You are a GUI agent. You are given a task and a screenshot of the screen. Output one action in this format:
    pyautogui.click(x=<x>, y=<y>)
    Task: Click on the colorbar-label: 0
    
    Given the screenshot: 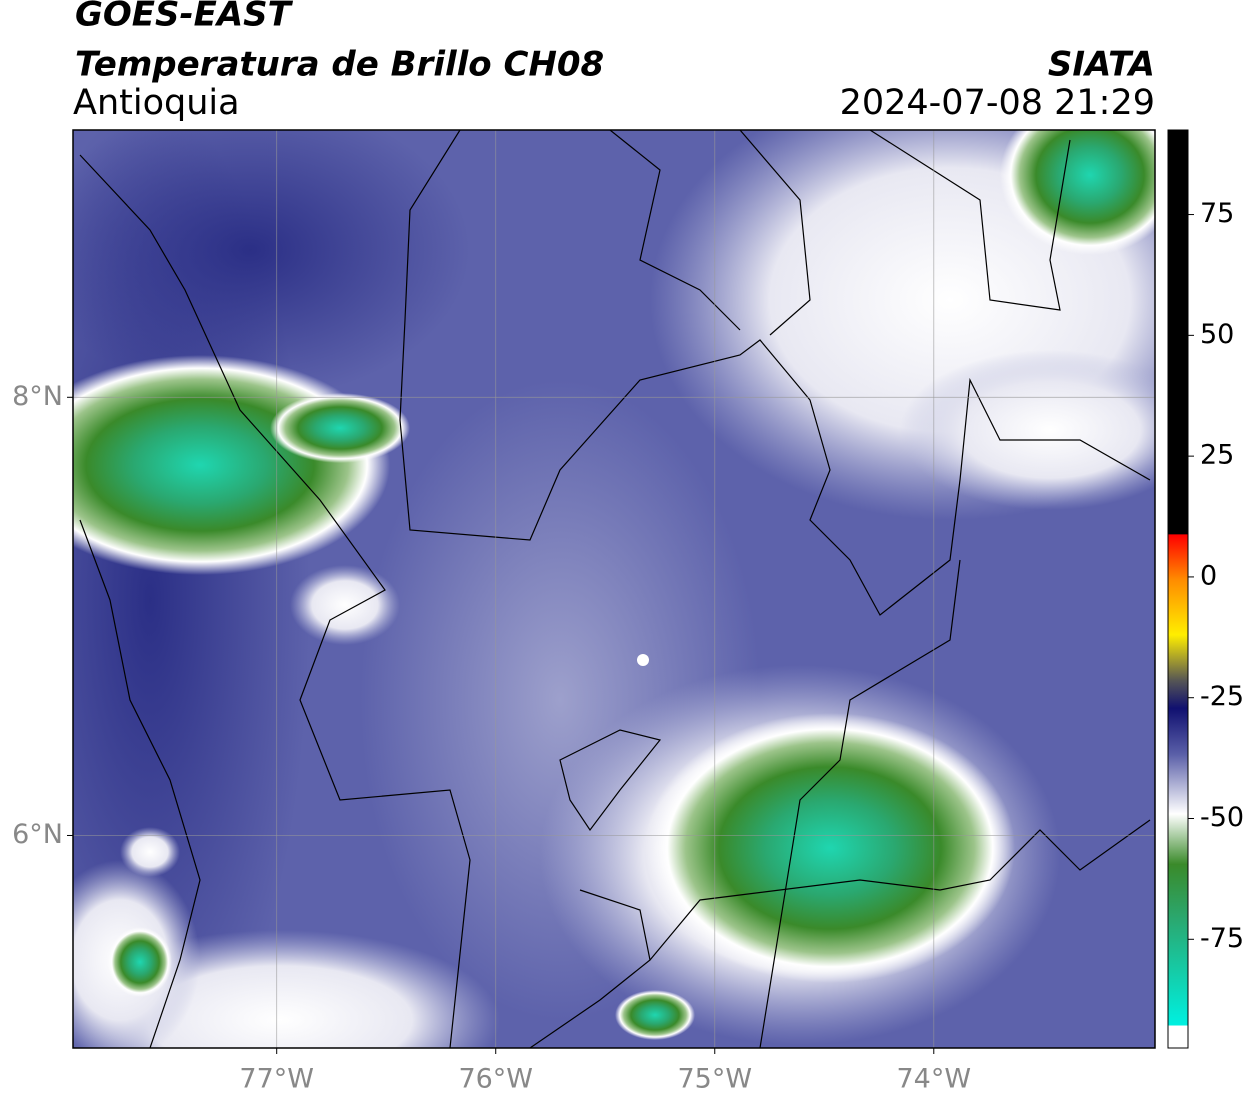 What is the action you would take?
    pyautogui.click(x=1208, y=575)
    